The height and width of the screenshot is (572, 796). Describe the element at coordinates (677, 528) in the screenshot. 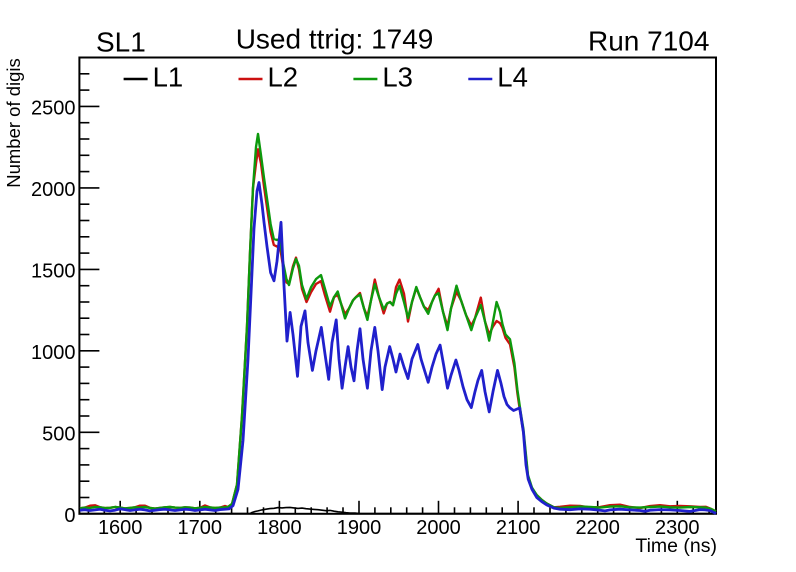

I see `svg-text: 2300` at that location.